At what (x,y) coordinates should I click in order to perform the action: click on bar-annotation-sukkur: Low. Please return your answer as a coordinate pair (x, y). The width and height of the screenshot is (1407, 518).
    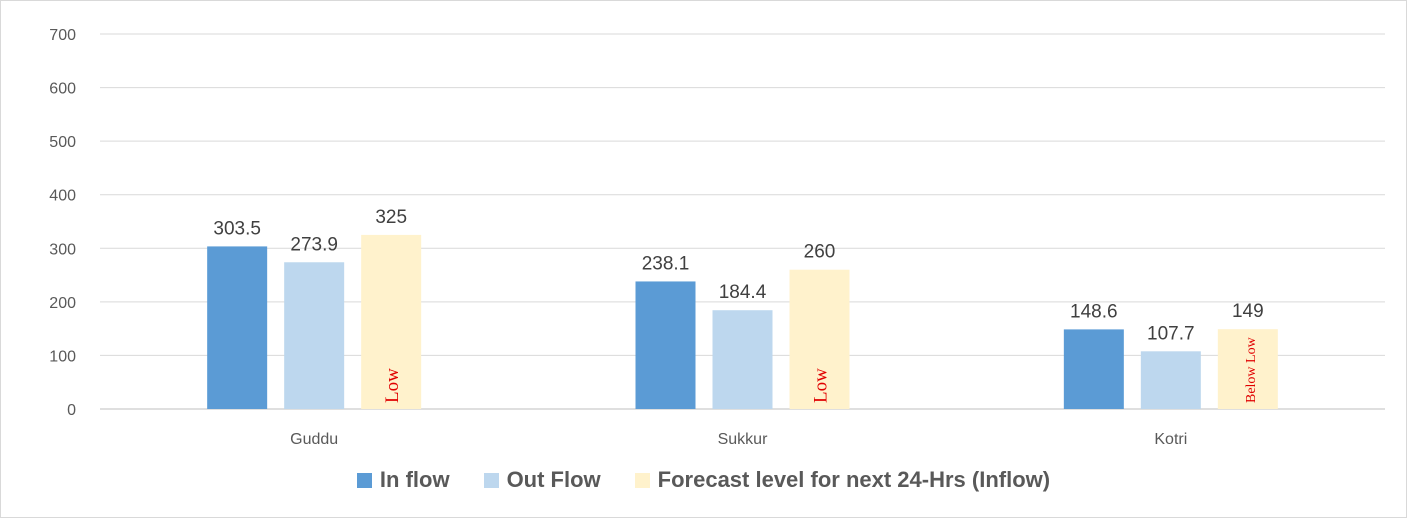
    Looking at the image, I should click on (821, 385).